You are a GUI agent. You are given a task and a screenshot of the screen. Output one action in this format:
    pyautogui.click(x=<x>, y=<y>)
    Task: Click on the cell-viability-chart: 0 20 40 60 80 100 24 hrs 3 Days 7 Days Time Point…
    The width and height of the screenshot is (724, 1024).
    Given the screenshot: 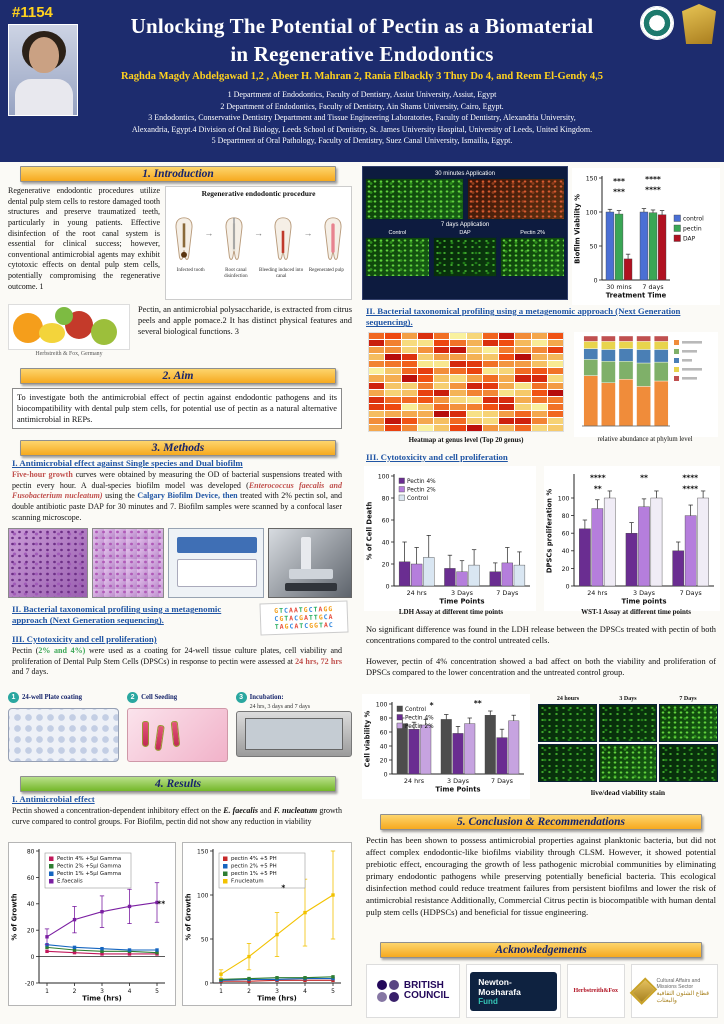 What is the action you would take?
    pyautogui.click(x=446, y=746)
    